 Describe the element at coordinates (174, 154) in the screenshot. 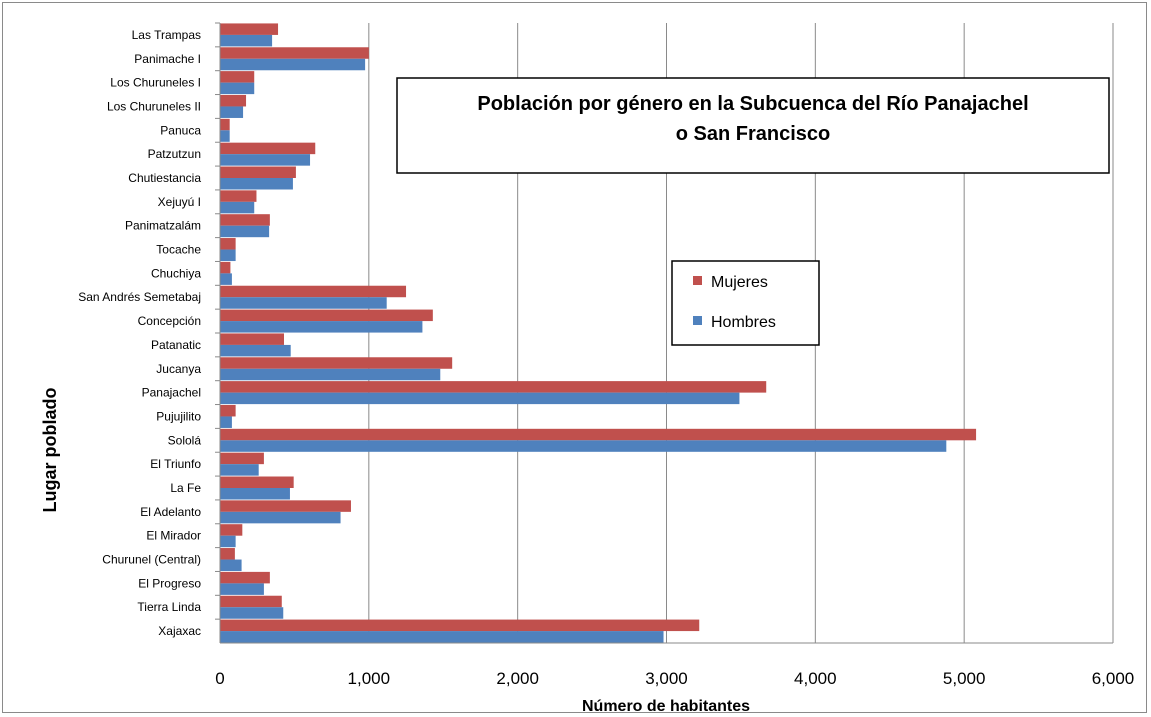

I see `category-label-patzutzun: Patzutzun` at that location.